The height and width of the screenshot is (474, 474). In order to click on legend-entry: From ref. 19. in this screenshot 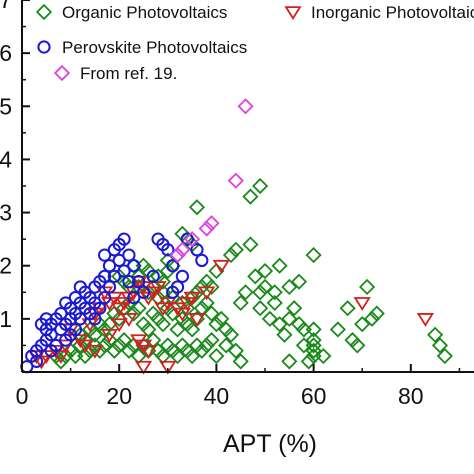, I will do `click(115, 73)`.